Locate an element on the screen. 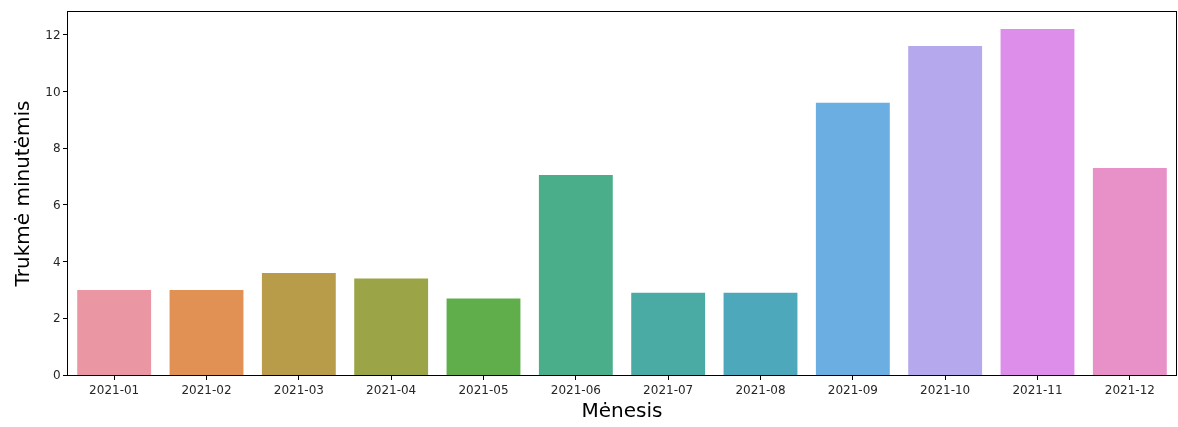 Image resolution: width=1178 pixels, height=427 pixels. y-tick-label: 0 is located at coordinates (56, 375).